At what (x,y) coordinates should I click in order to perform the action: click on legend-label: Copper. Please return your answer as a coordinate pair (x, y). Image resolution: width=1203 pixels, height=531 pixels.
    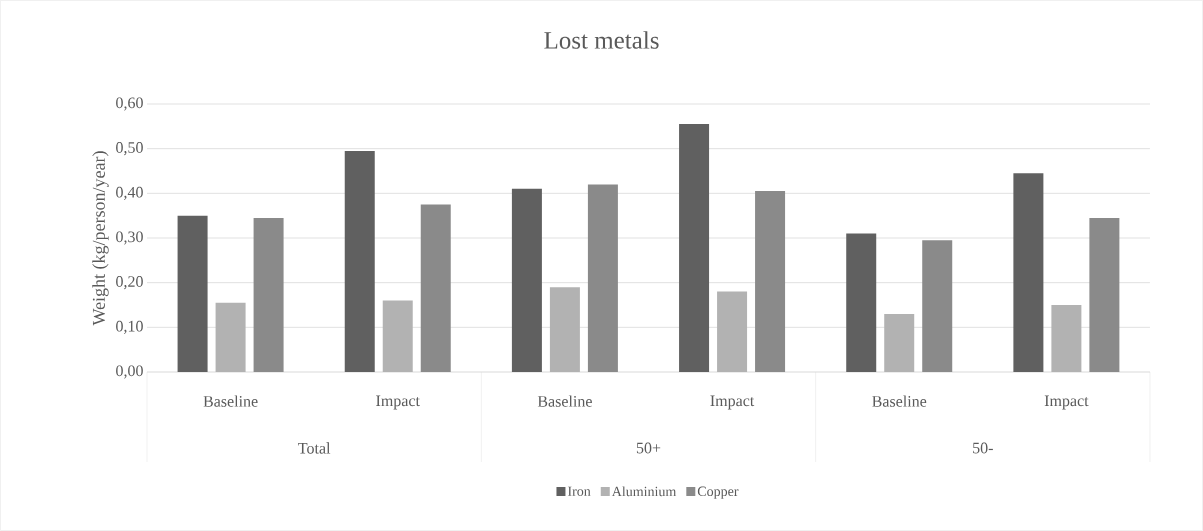
    Looking at the image, I should click on (718, 492).